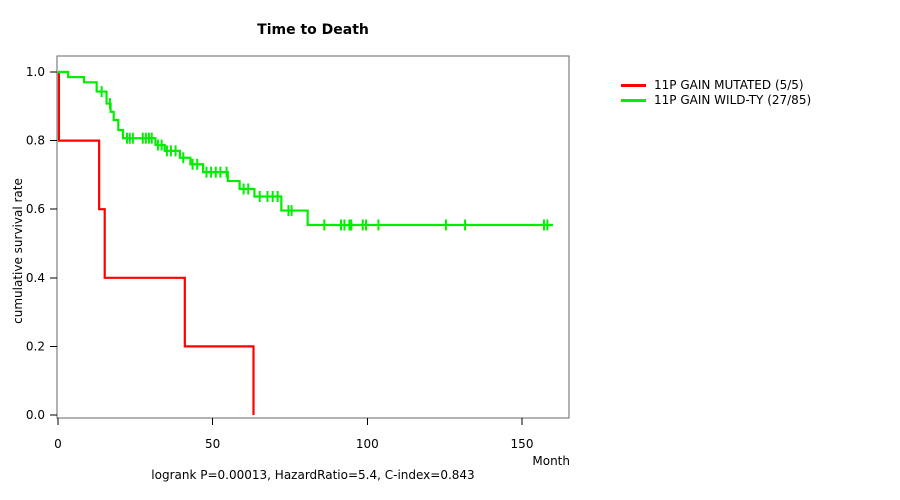 This screenshot has height=500, width=900. I want to click on legend-entry-1: 11P GAIN WILD-TY (27/85), so click(716, 100).